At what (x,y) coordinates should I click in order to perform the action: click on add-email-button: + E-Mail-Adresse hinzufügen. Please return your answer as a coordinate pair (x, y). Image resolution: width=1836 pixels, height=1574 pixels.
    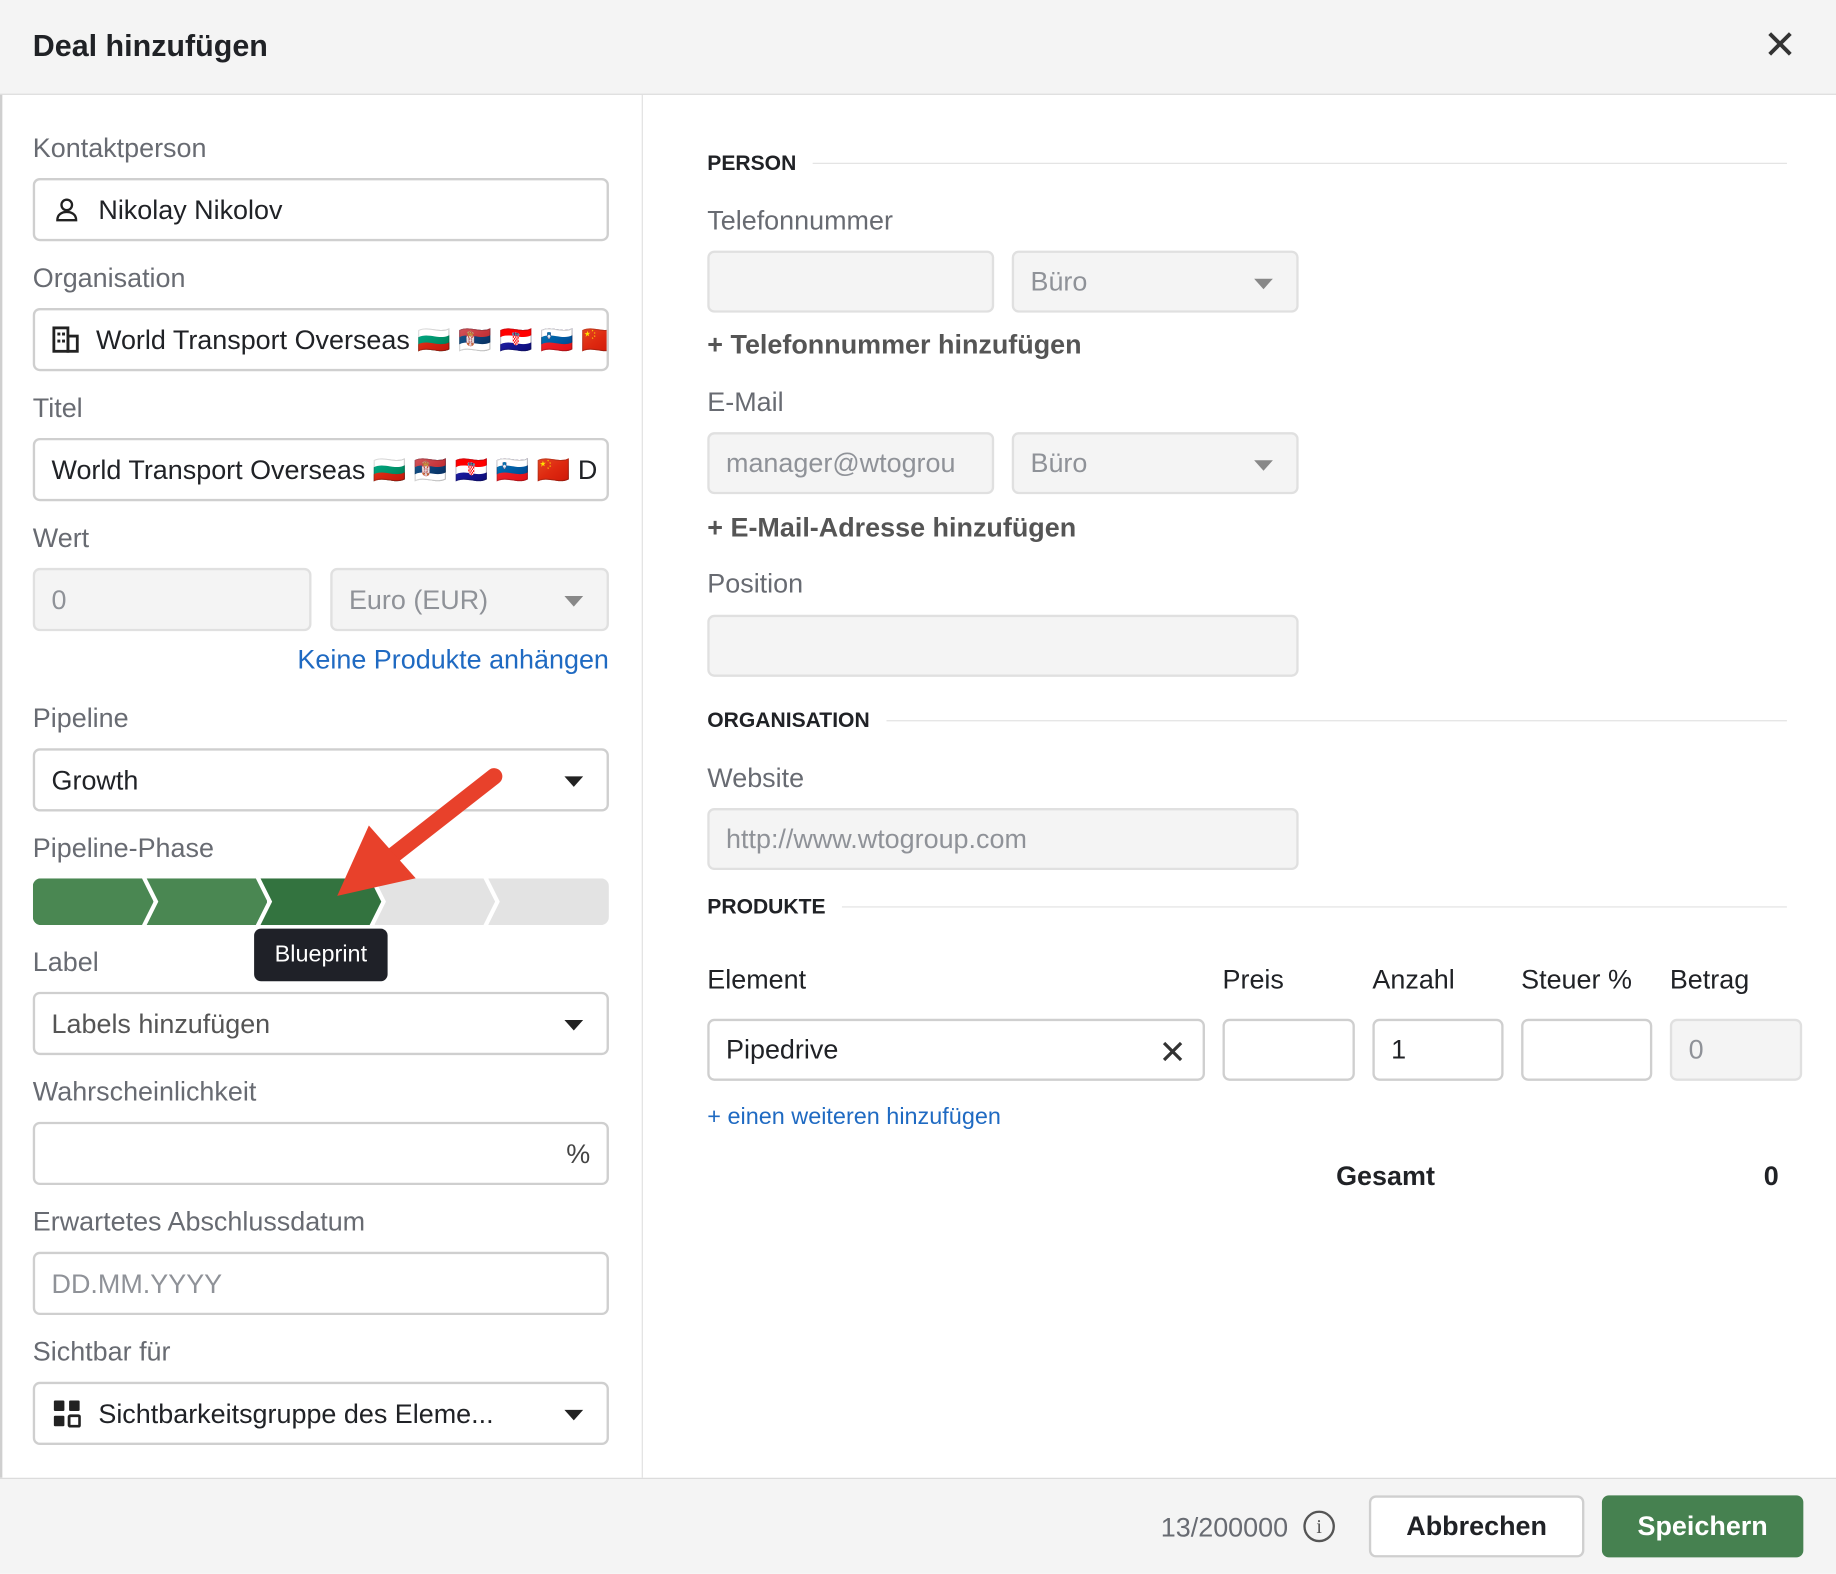
    Looking at the image, I should click on (892, 527).